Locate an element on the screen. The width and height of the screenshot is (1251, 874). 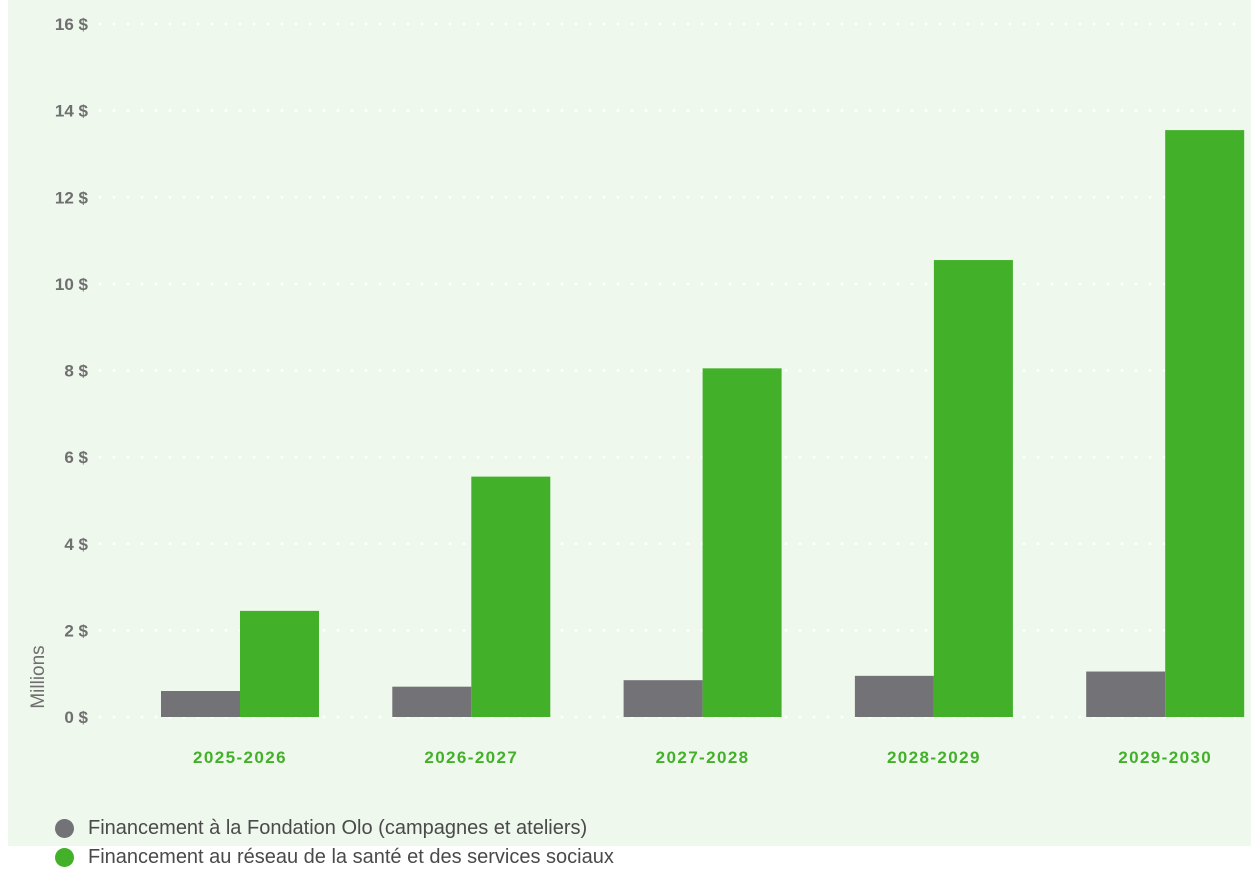
x-tick-label: 2029-2030 is located at coordinates (1165, 757).